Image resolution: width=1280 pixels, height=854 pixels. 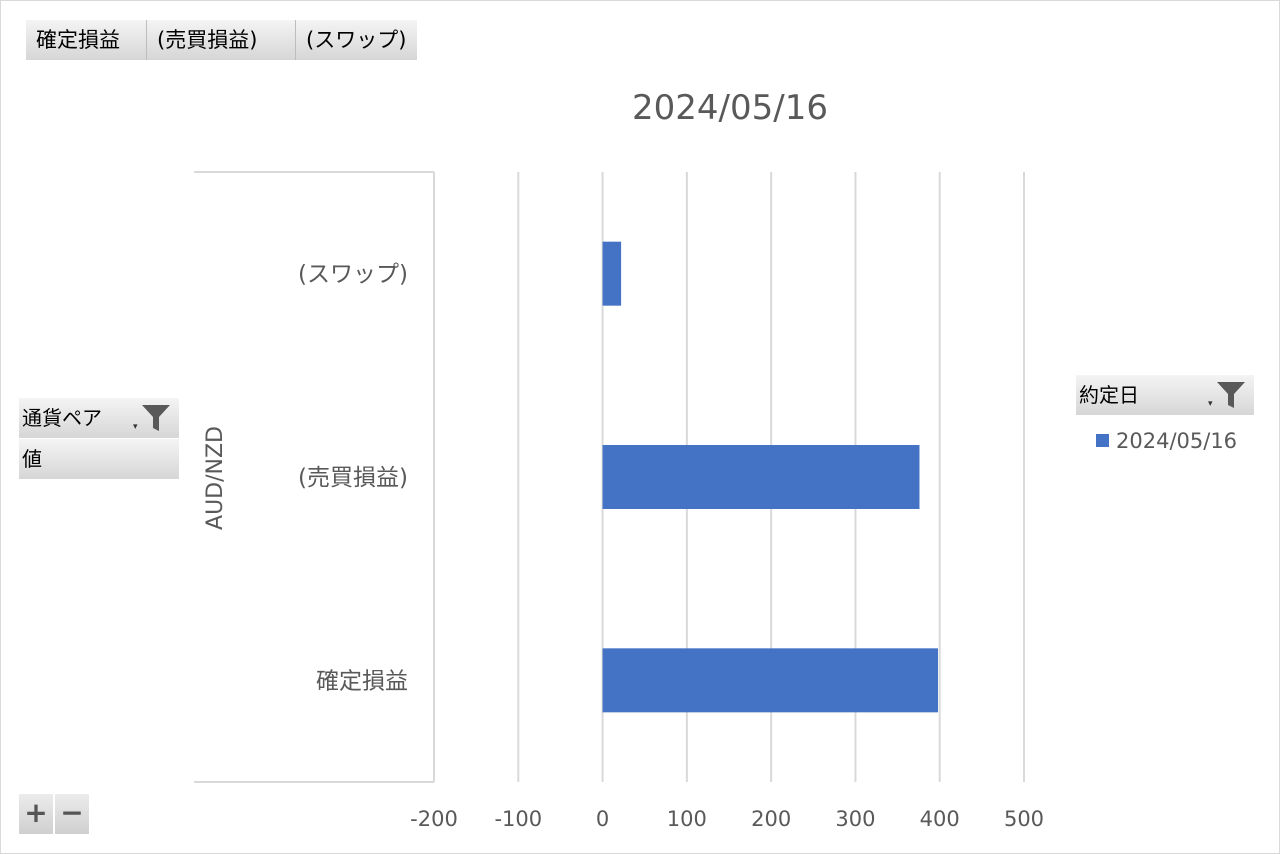 What do you see at coordinates (353, 275) in the screenshot?
I see `category-label: (スワップ)` at bounding box center [353, 275].